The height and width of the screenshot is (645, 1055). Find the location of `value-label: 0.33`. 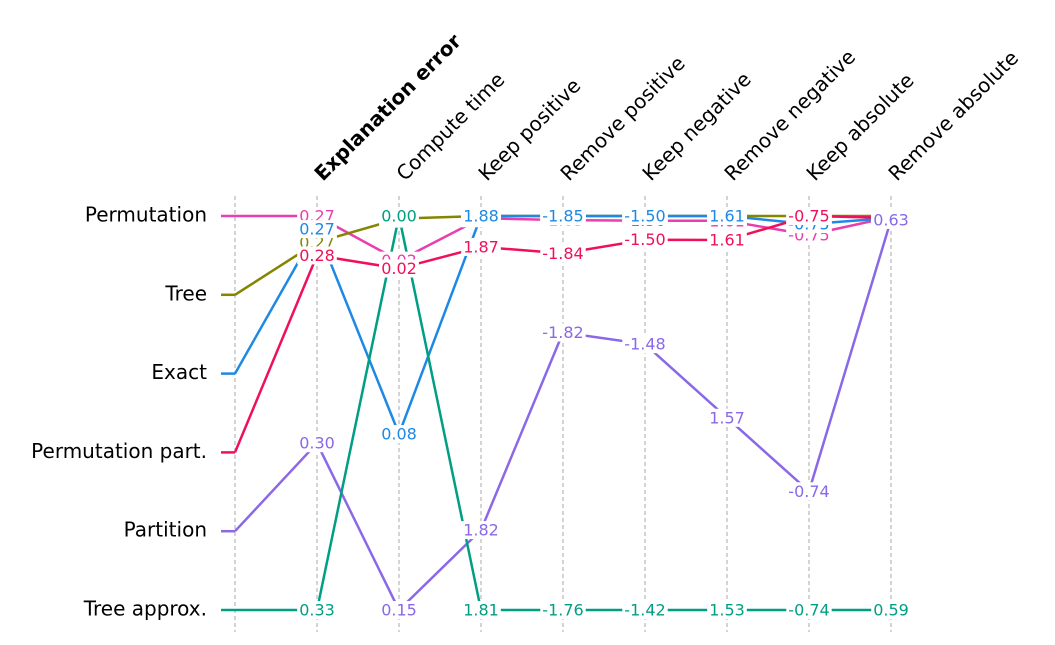

value-label: 0.33 is located at coordinates (317, 610).